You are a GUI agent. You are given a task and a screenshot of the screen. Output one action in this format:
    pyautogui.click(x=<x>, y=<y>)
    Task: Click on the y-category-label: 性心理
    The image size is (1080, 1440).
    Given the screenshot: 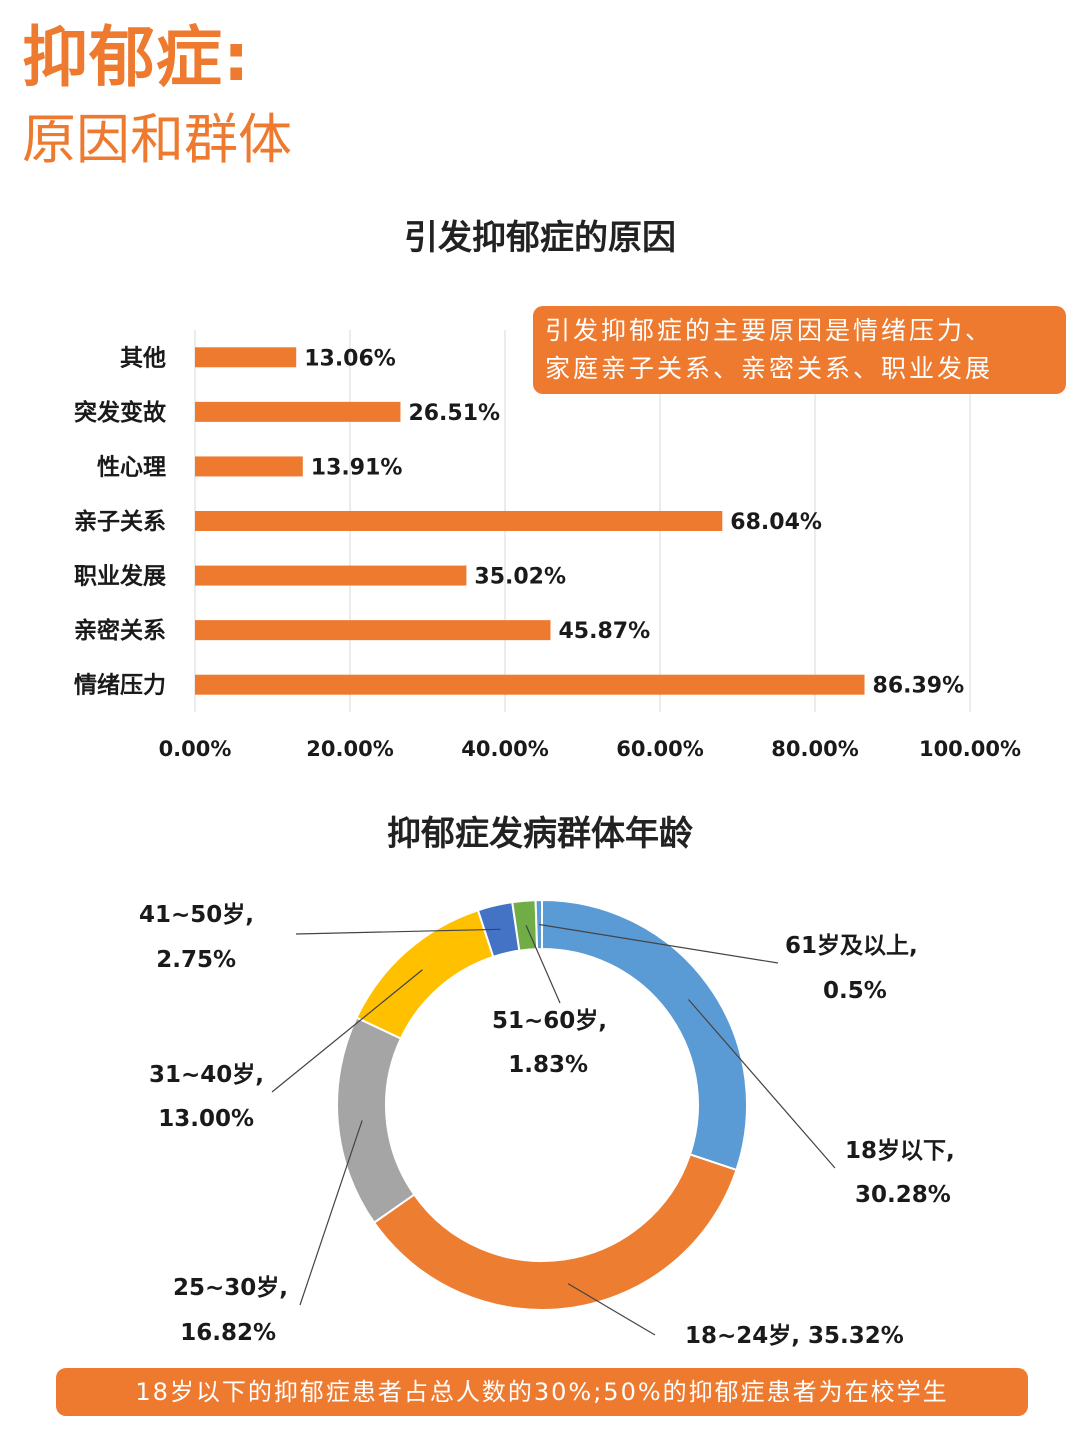 What is the action you would take?
    pyautogui.click(x=131, y=467)
    